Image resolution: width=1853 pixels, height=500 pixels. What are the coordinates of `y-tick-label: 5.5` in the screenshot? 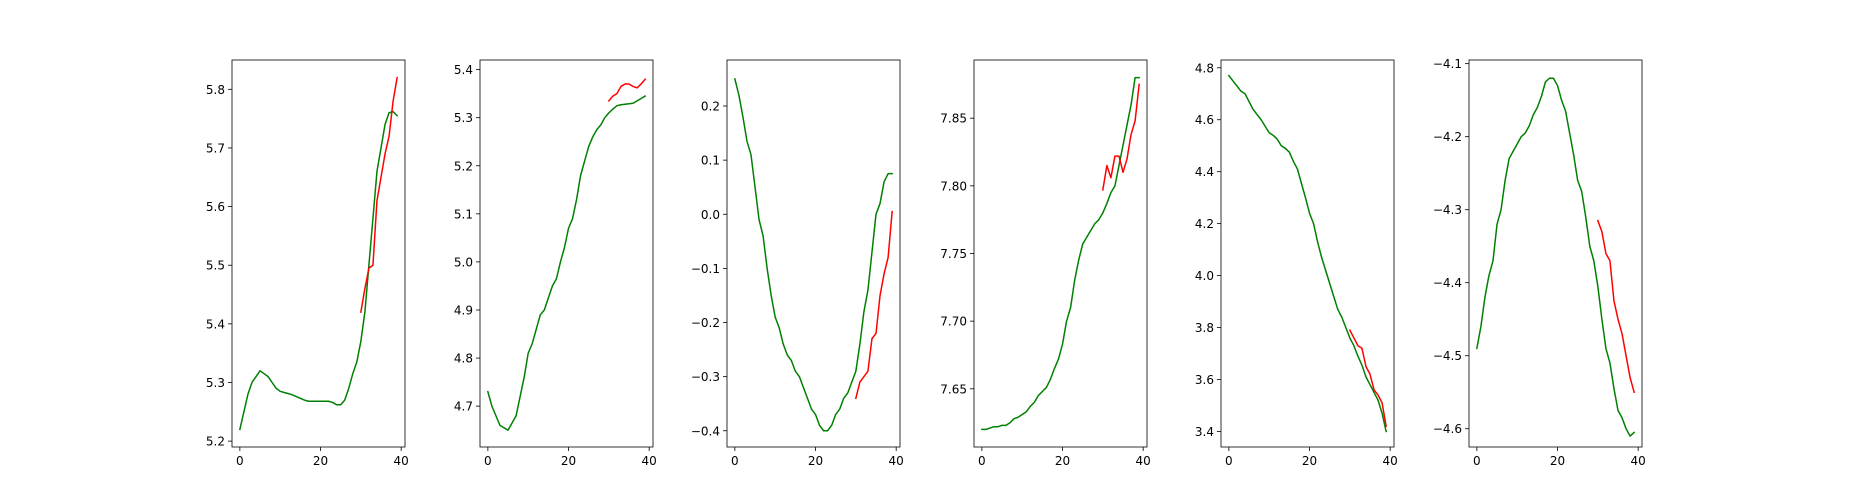 It's located at (215, 266).